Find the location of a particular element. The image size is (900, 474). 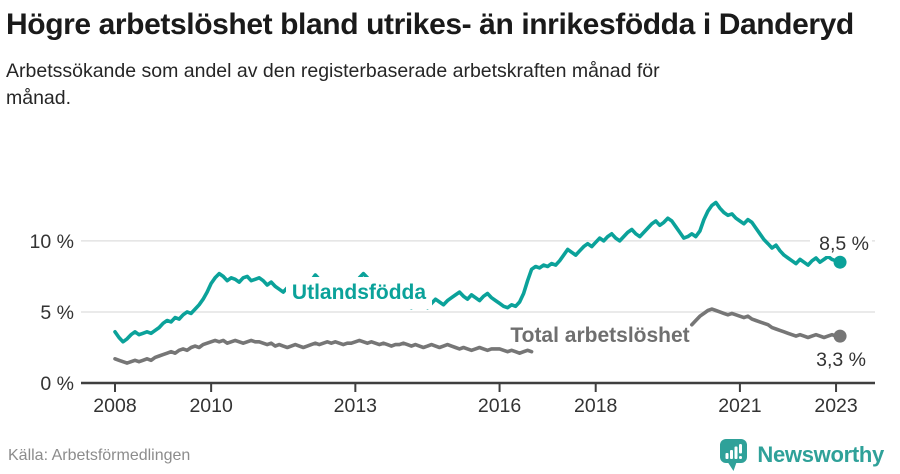

source-note: Källa: Arbetsförmedlingen is located at coordinates (99, 455).